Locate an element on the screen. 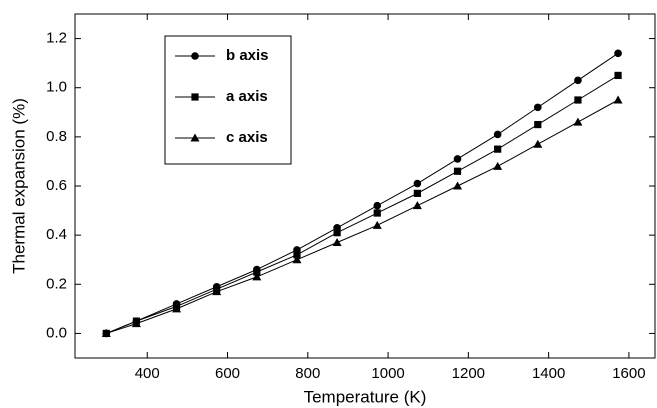 This screenshot has width=657, height=408. x-tick-label: 1600 is located at coordinates (628, 373).